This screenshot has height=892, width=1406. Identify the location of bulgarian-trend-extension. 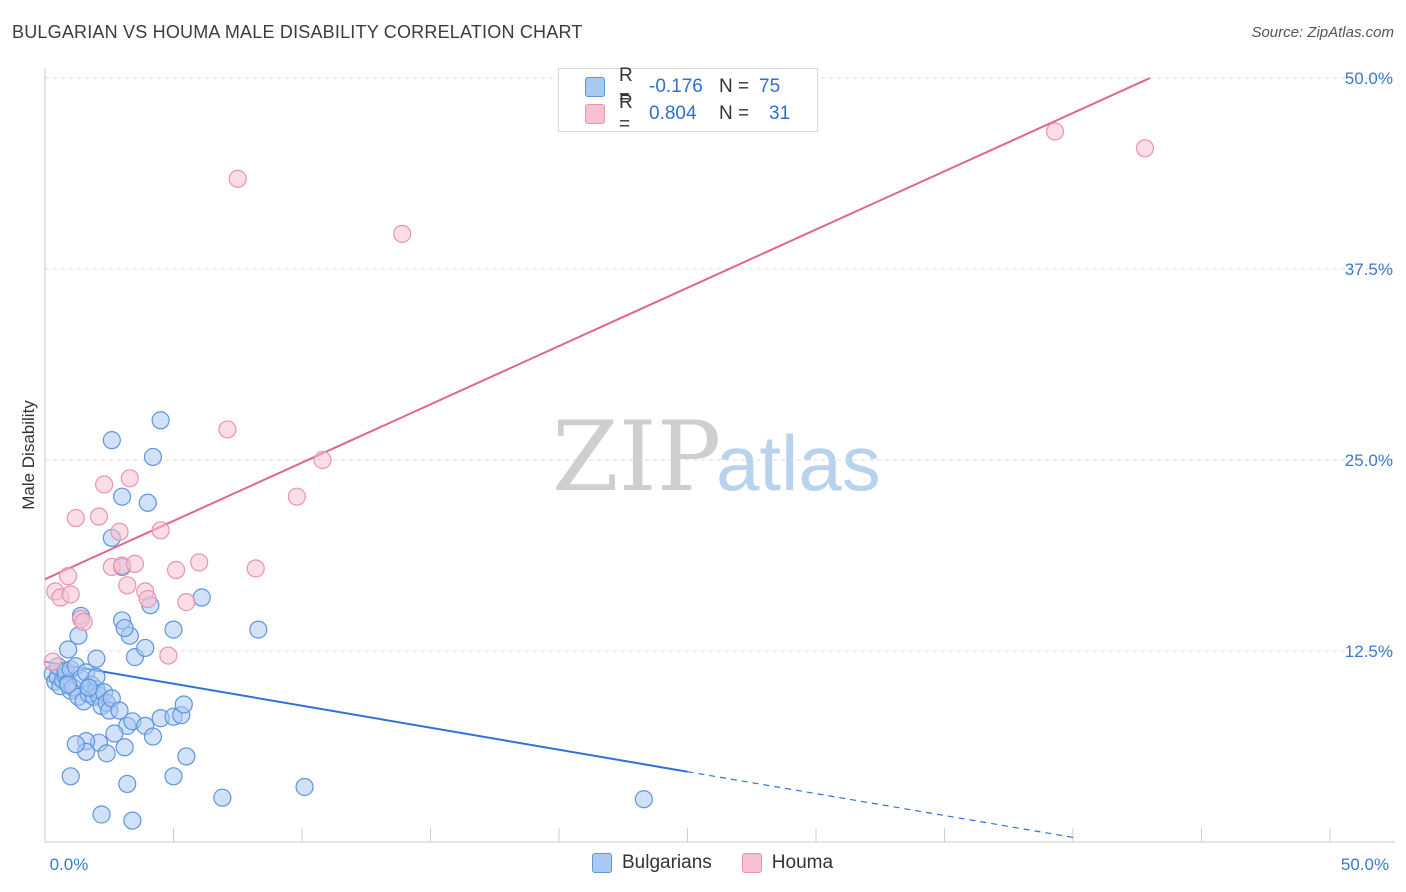
(880, 805).